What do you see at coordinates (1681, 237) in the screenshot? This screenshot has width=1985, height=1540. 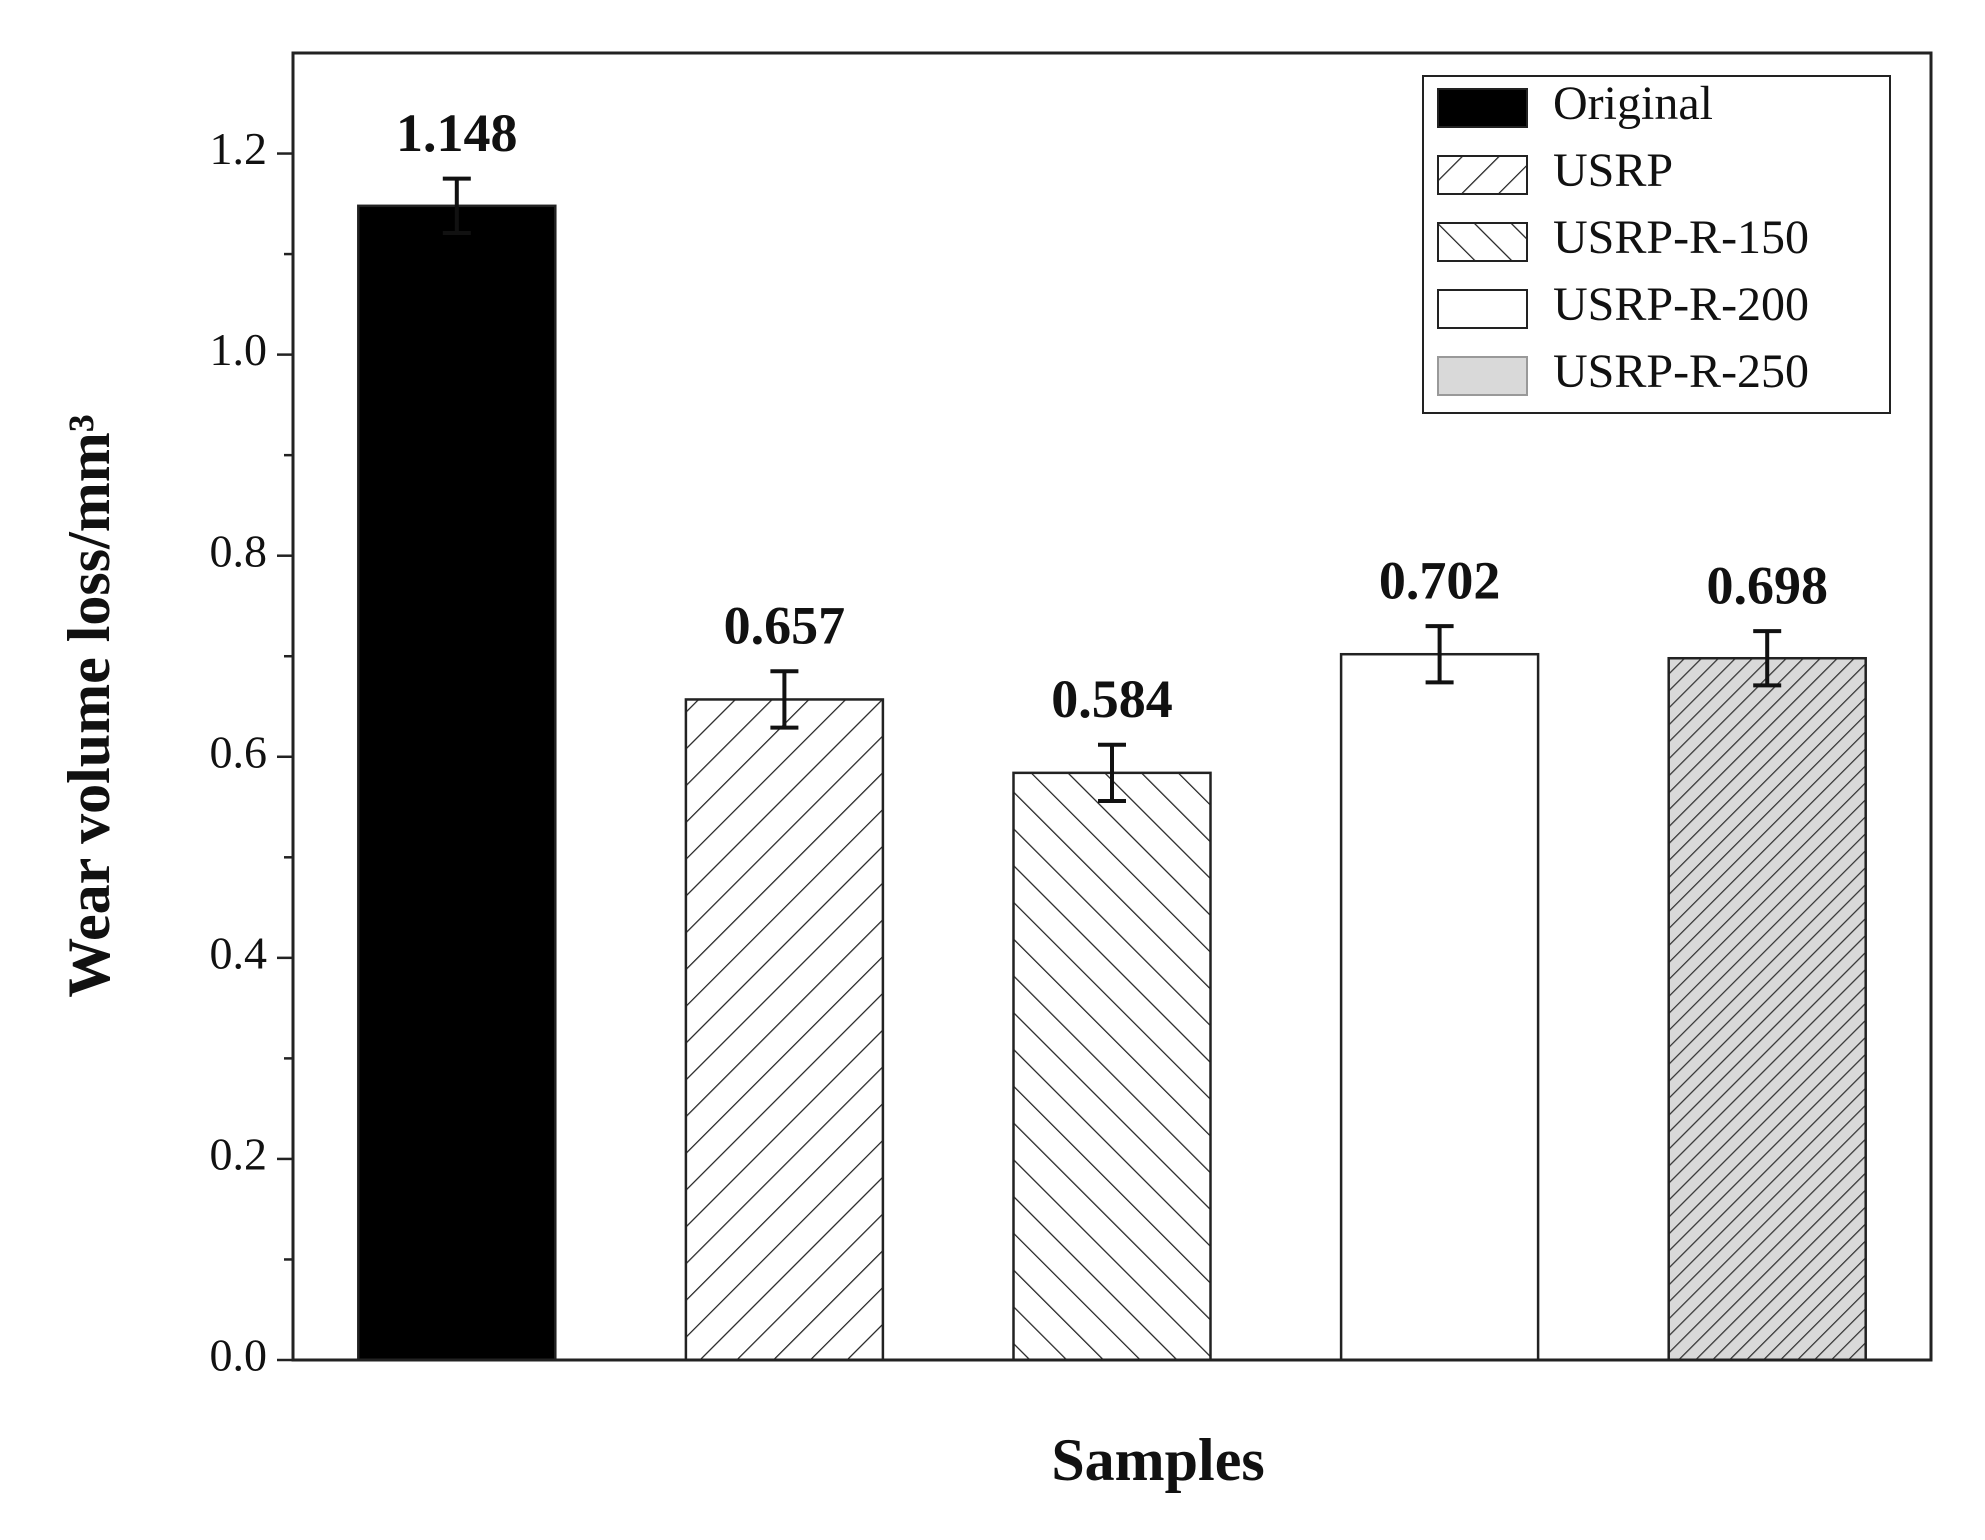 I see `legend-label: USRP-R-150` at bounding box center [1681, 237].